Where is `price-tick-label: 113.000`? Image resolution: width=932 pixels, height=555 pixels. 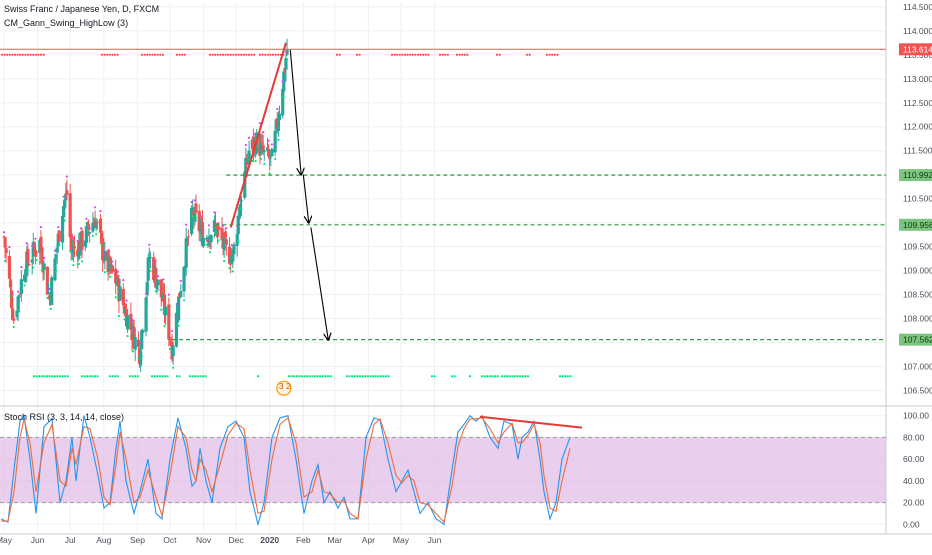 price-tick-label: 113.000 is located at coordinates (917, 79).